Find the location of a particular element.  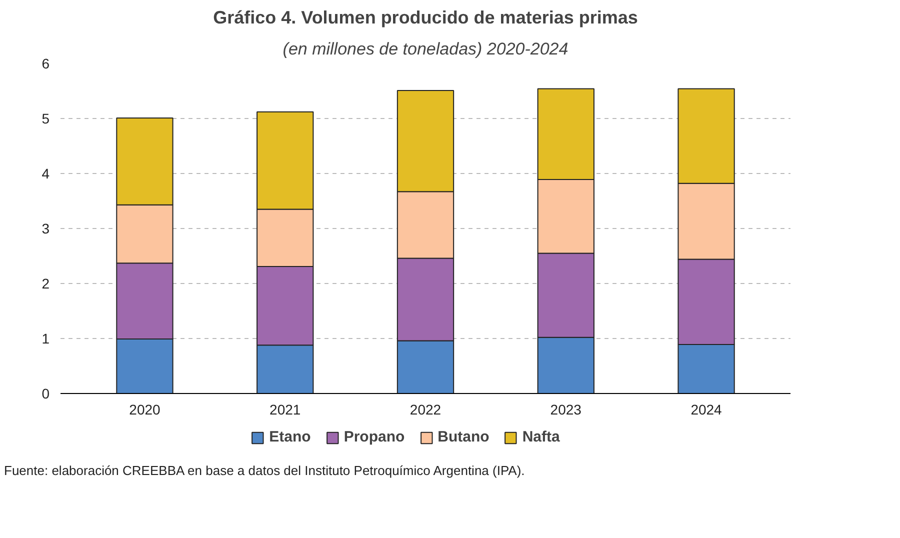

y-tick-label: 3 is located at coordinates (46, 228).